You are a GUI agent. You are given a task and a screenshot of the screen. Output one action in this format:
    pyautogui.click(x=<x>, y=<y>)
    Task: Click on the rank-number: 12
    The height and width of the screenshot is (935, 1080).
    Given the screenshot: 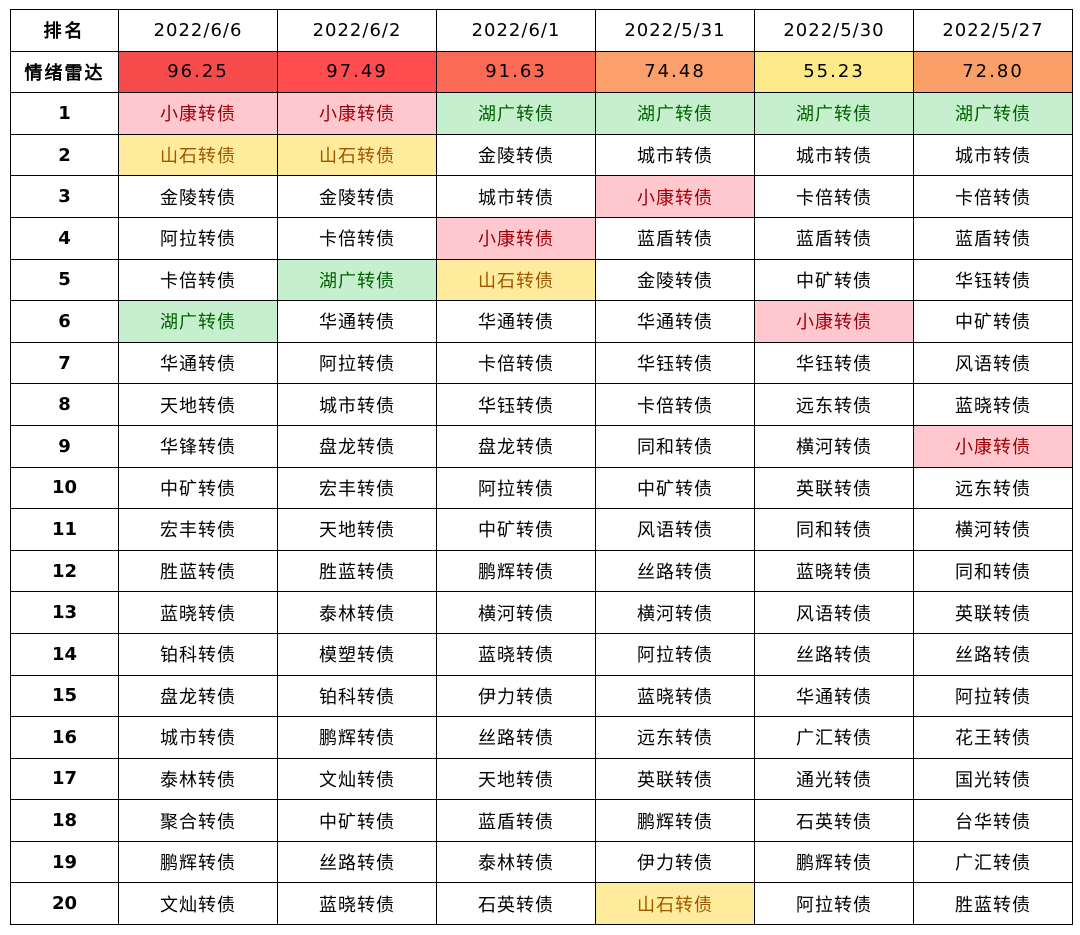 What is the action you would take?
    pyautogui.click(x=64, y=571)
    